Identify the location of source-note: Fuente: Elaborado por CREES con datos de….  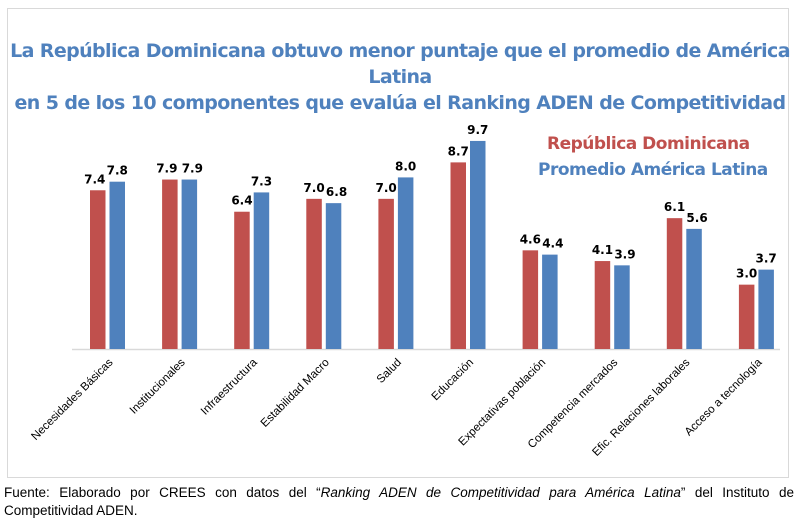
(399, 502).